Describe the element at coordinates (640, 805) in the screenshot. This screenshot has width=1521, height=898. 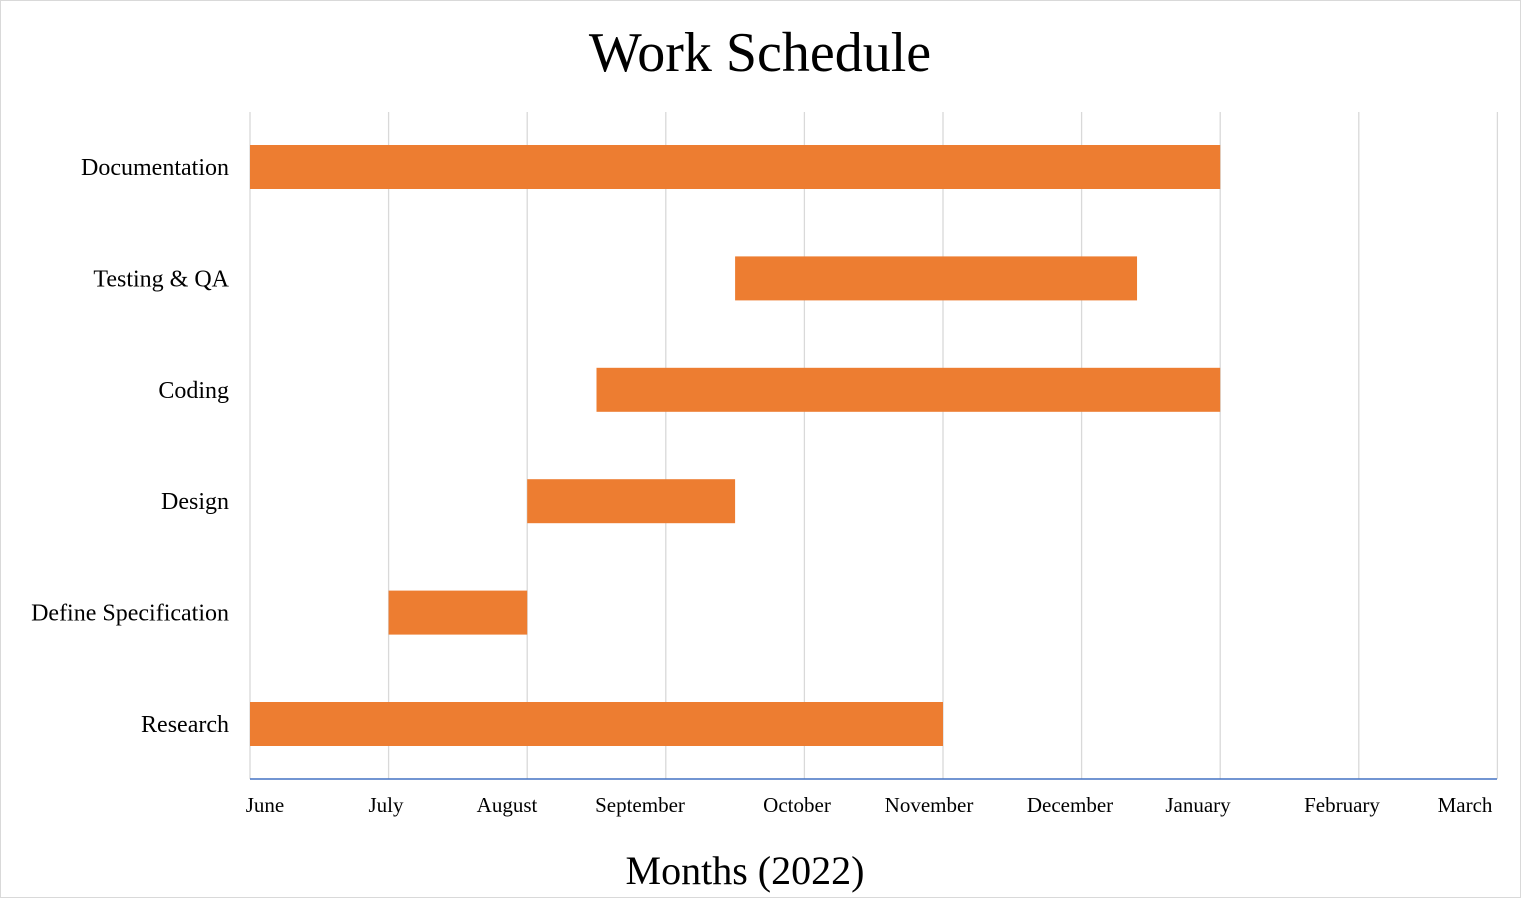
I see `x-tick-label: September` at that location.